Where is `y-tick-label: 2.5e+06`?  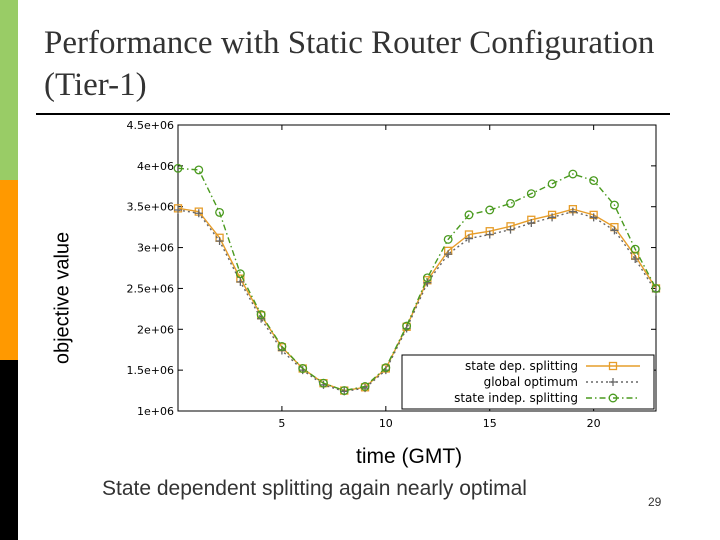
y-tick-label: 2.5e+06 is located at coordinates (150, 288).